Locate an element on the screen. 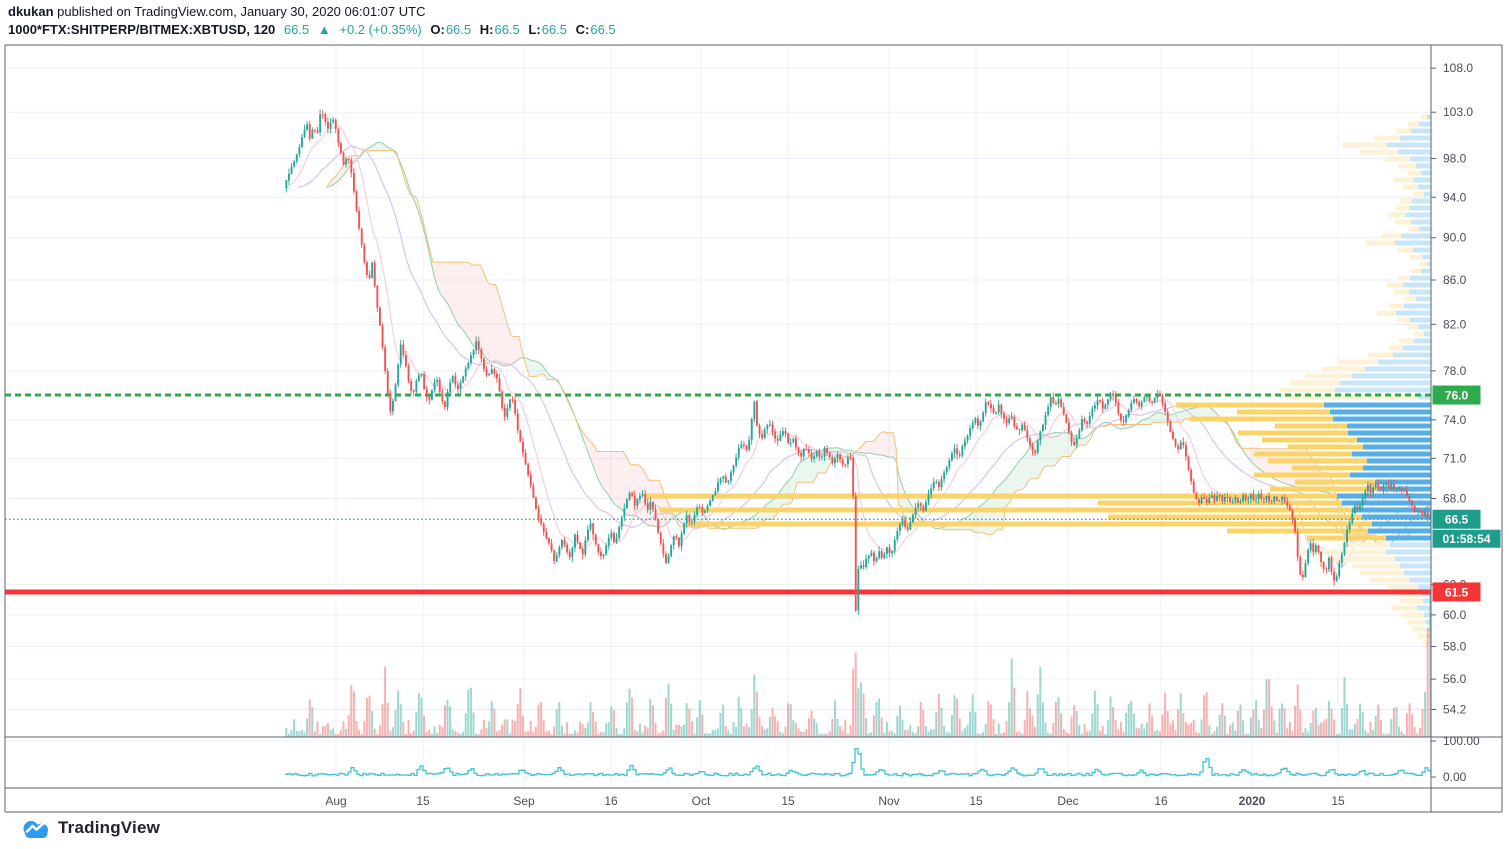 This screenshot has width=1509, height=849. svg-text: 82.0 is located at coordinates (1455, 324).